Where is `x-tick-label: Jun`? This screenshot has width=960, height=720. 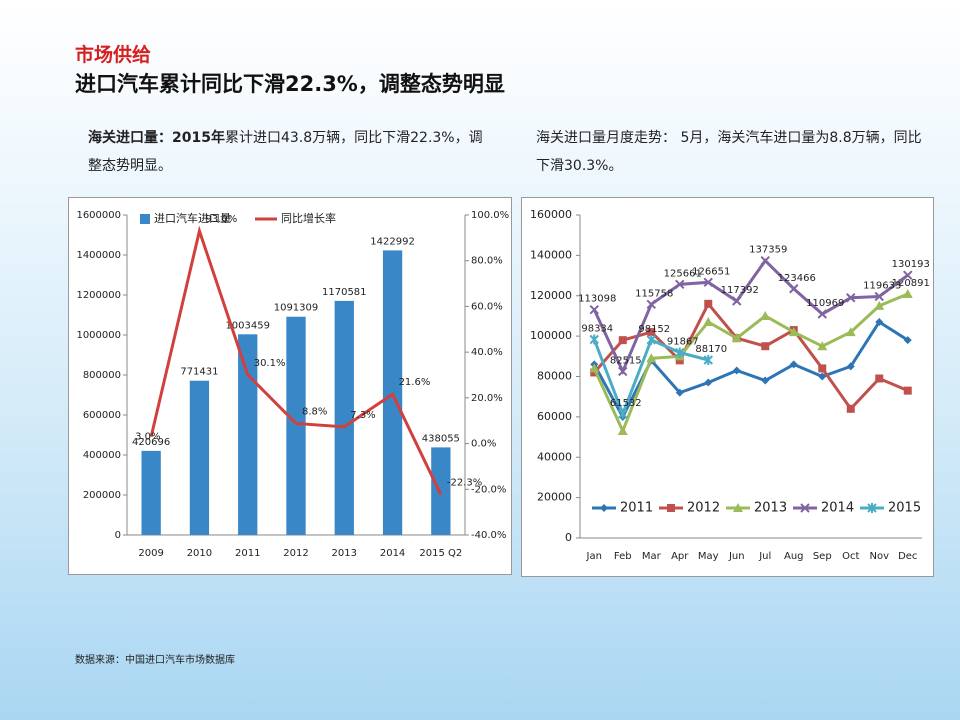
x-tick-label: Jun is located at coordinates (736, 556).